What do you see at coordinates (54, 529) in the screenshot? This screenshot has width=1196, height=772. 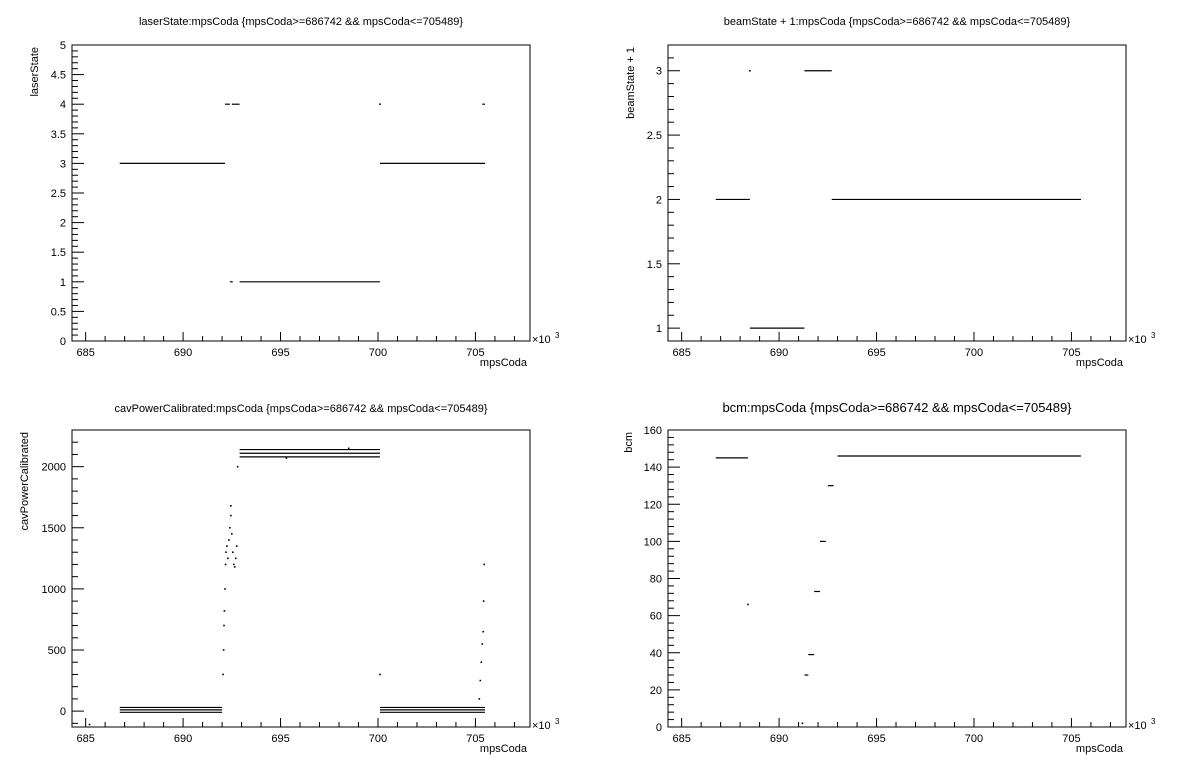 I see `y-tick-label: 1500` at bounding box center [54, 529].